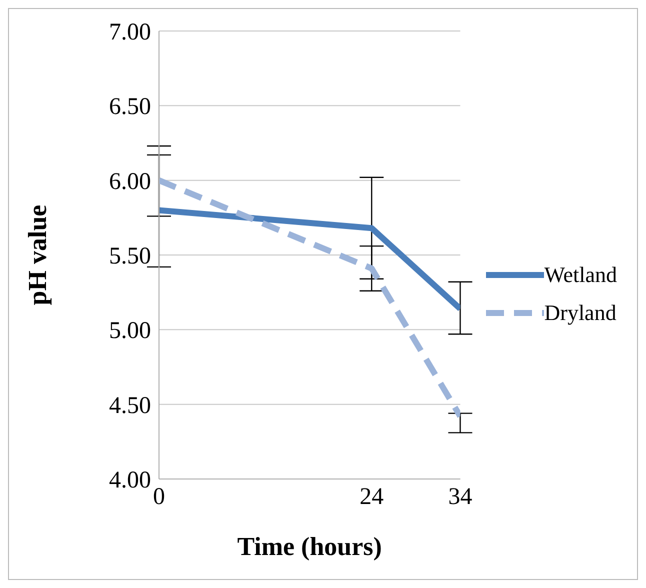 This screenshot has height=588, width=646. What do you see at coordinates (130, 181) in the screenshot?
I see `y-tick-label: 6.00` at bounding box center [130, 181].